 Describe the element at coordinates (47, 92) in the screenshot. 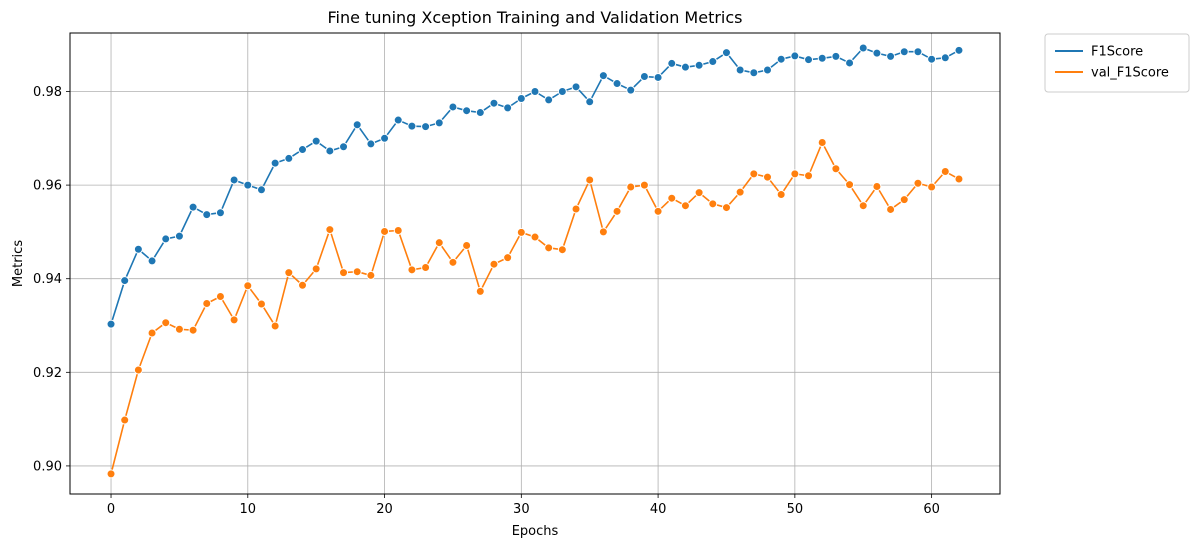

I see `y-tick-label: 0.98` at that location.